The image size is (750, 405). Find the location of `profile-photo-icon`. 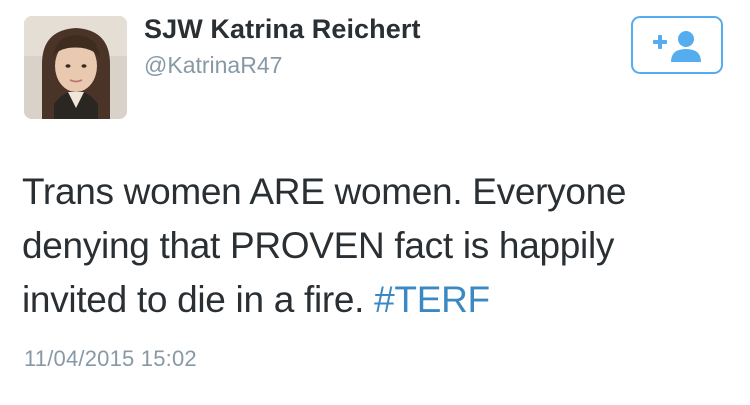

profile-photo-icon is located at coordinates (75, 67).